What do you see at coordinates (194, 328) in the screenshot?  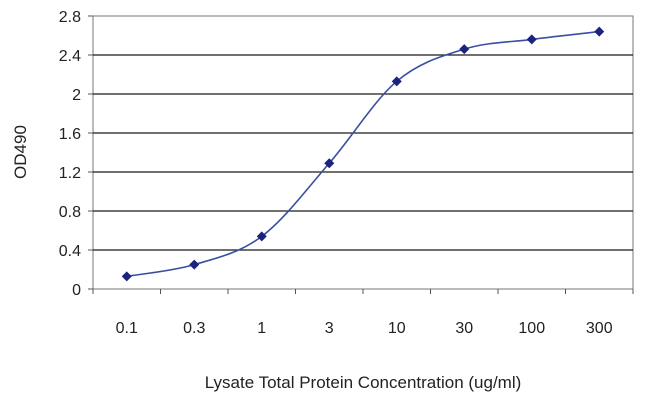 I see `x-tick-label: 0.3` at bounding box center [194, 328].